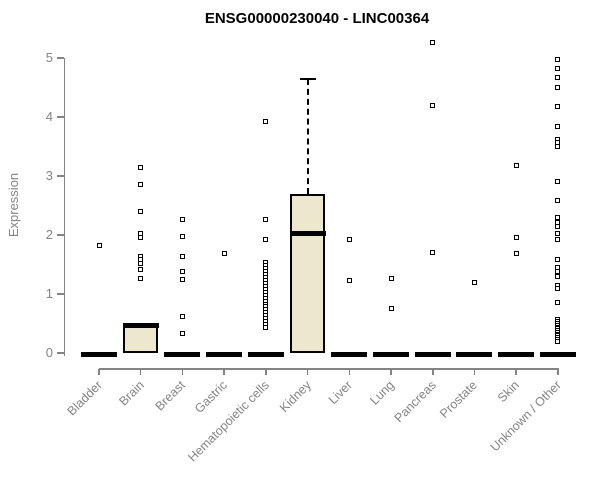 This screenshot has height=500, width=600. I want to click on y-tick-label: 4, so click(49, 116).